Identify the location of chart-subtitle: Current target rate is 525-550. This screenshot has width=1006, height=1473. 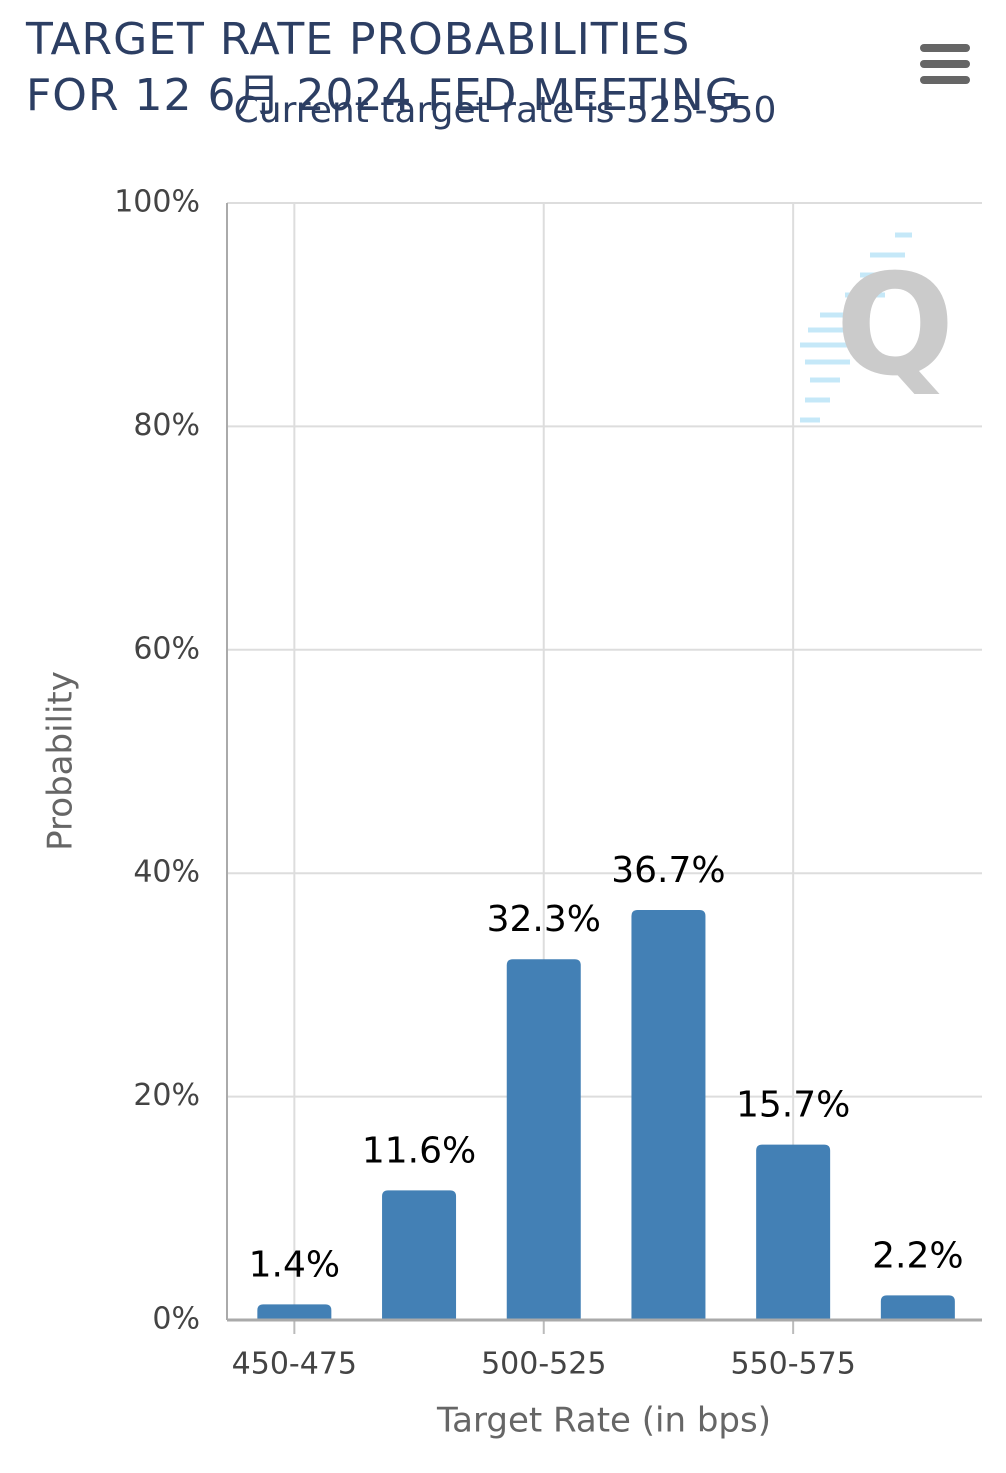
(505, 110).